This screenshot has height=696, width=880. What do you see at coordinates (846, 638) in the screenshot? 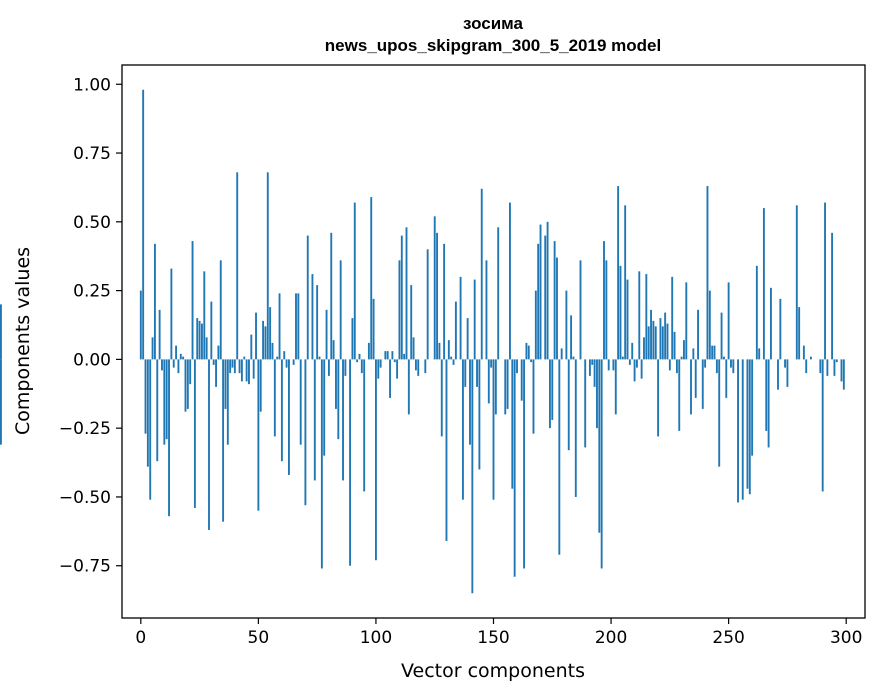
I see `x-tick-label: 300` at bounding box center [846, 638].